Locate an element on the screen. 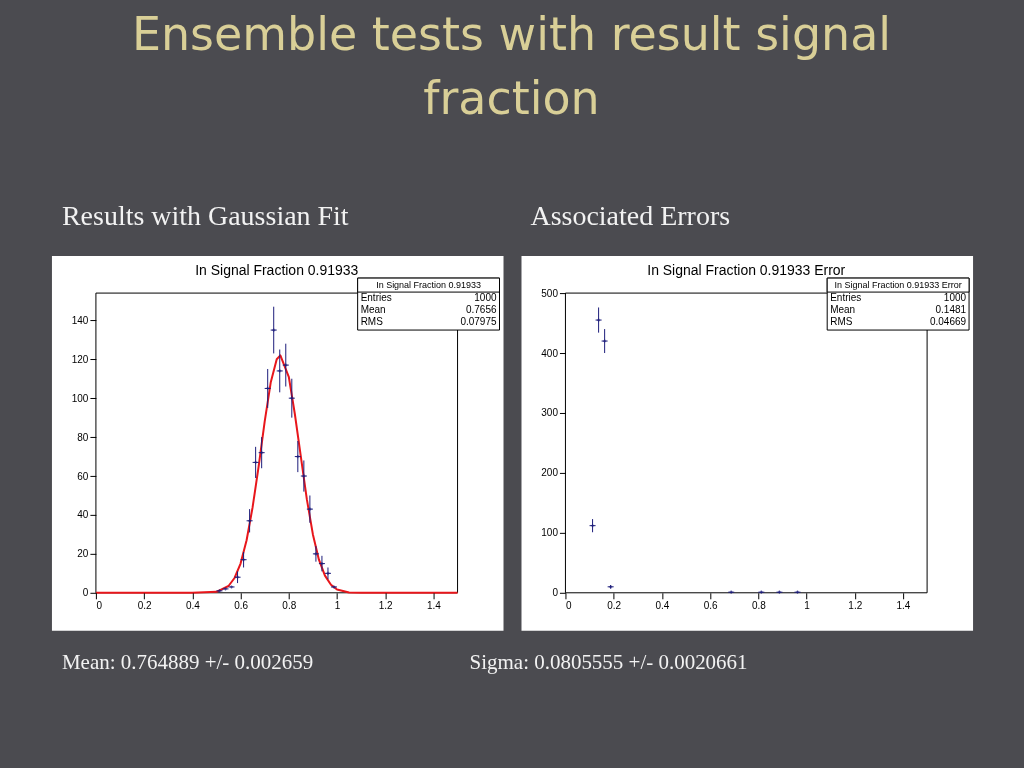 This screenshot has height=768, width=1024. y-tick-label: 400 is located at coordinates (550, 353).